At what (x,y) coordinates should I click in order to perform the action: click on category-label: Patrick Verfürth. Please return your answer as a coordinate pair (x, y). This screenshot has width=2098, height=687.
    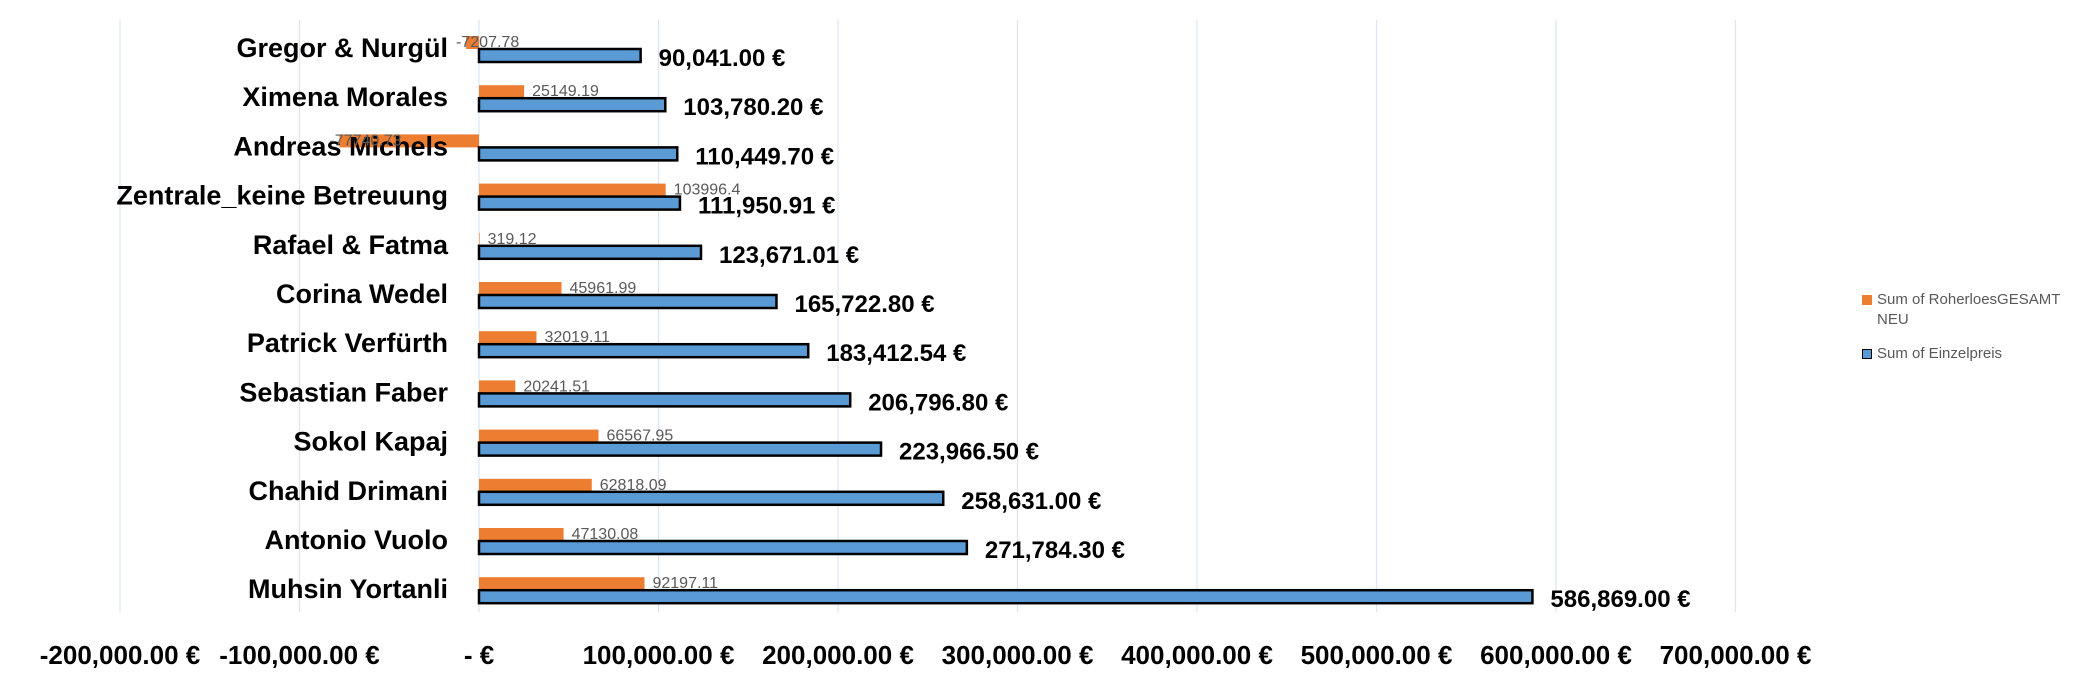
    Looking at the image, I should click on (347, 343).